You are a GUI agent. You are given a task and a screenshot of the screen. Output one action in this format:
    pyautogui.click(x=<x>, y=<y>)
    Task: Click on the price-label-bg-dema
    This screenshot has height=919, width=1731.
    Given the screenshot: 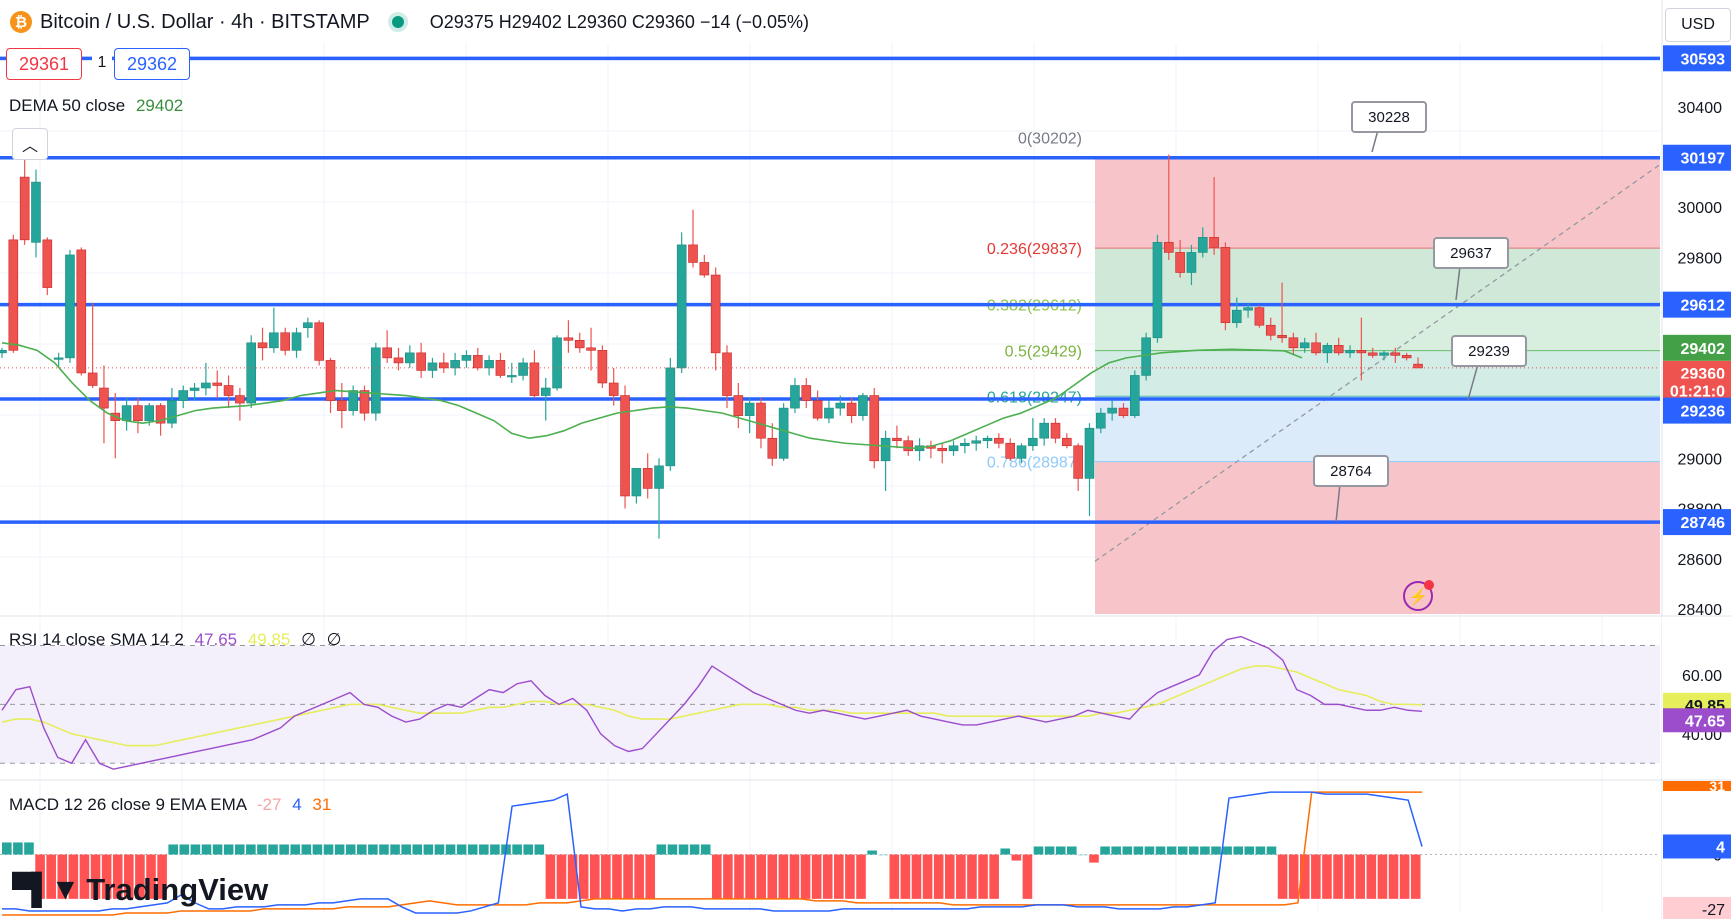 What is the action you would take?
    pyautogui.click(x=1697, y=347)
    